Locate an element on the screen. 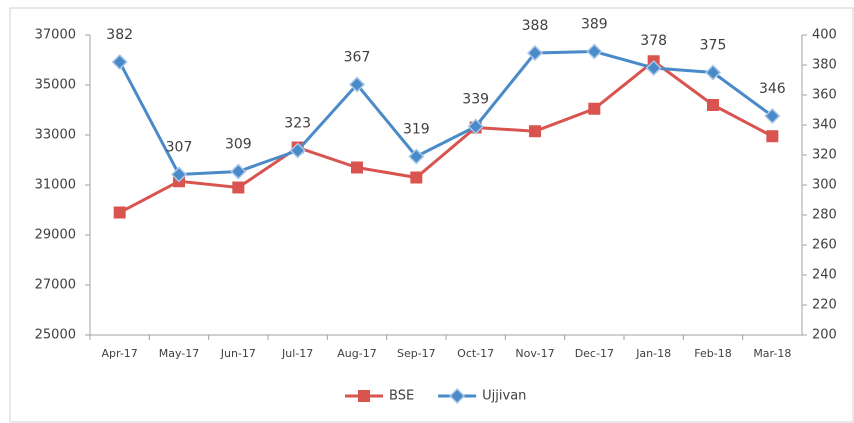 This screenshot has width=854, height=423. data-label: 323 is located at coordinates (297, 124).